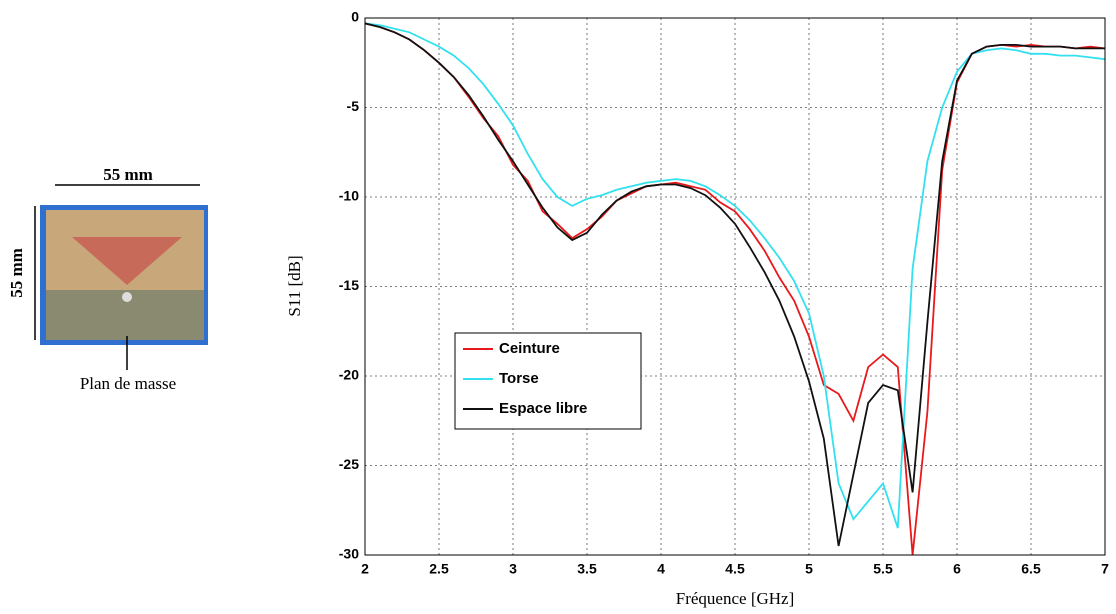 The width and height of the screenshot is (1116, 614). What do you see at coordinates (365, 569) in the screenshot?
I see `x-tick-label: 2` at bounding box center [365, 569].